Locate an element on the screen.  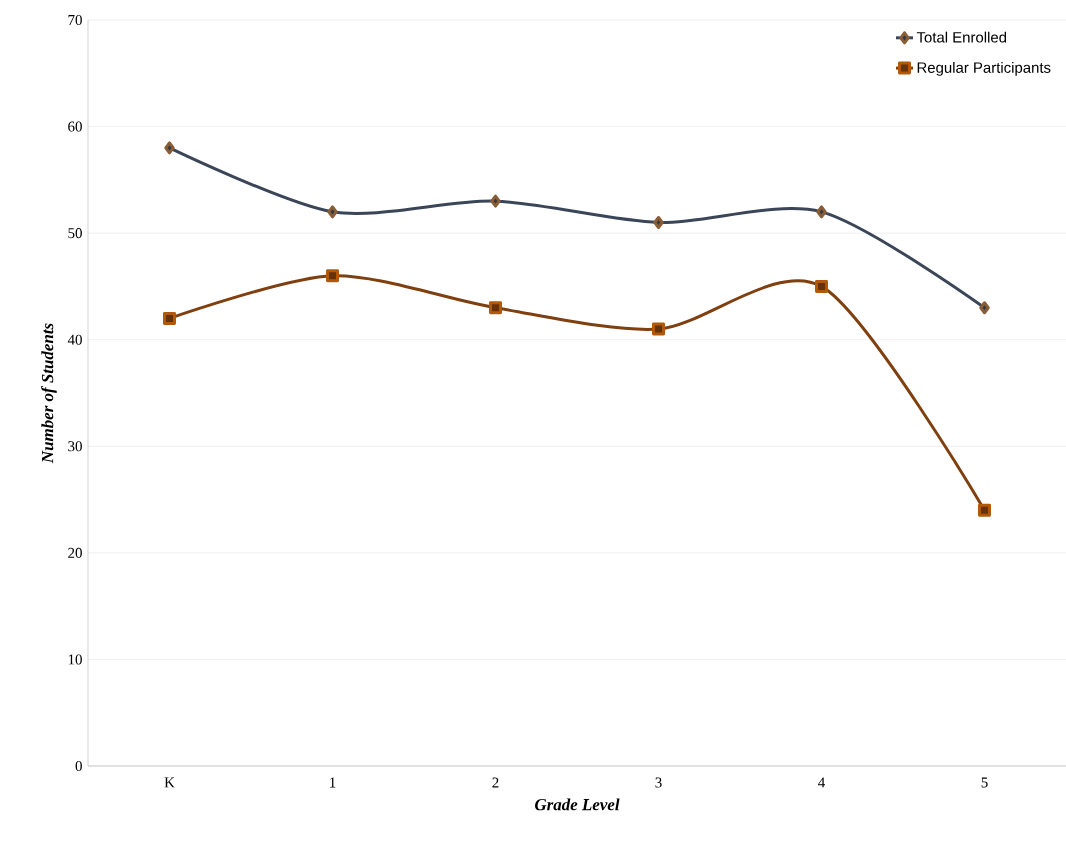
legend-label: Regular Participants is located at coordinates (984, 68).